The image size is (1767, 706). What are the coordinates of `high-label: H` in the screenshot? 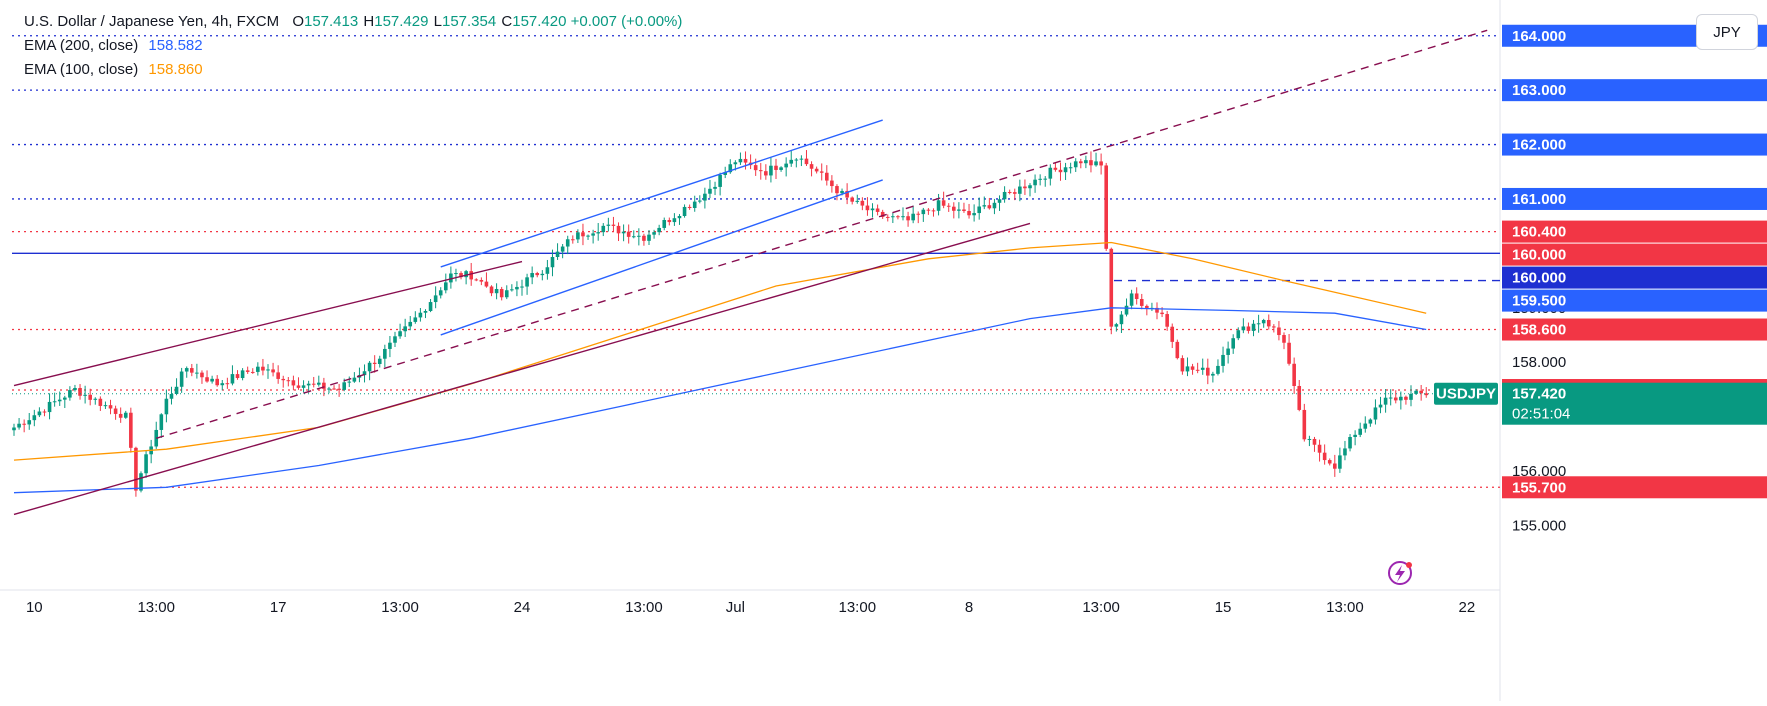 It's located at (369, 21).